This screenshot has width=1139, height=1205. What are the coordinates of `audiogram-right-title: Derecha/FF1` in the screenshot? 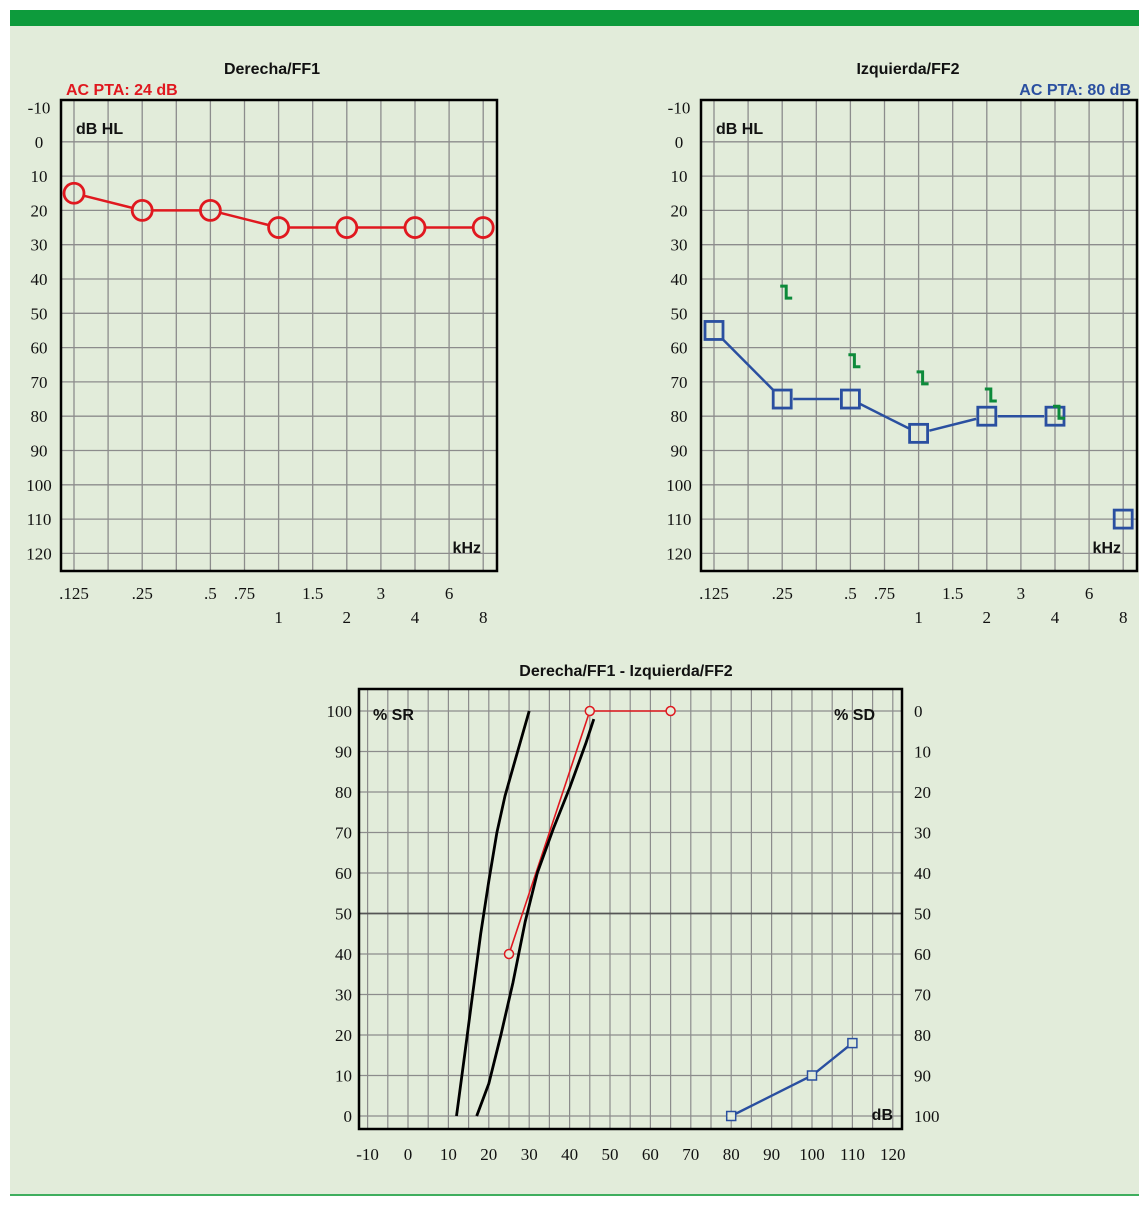 It's located at (272, 69).